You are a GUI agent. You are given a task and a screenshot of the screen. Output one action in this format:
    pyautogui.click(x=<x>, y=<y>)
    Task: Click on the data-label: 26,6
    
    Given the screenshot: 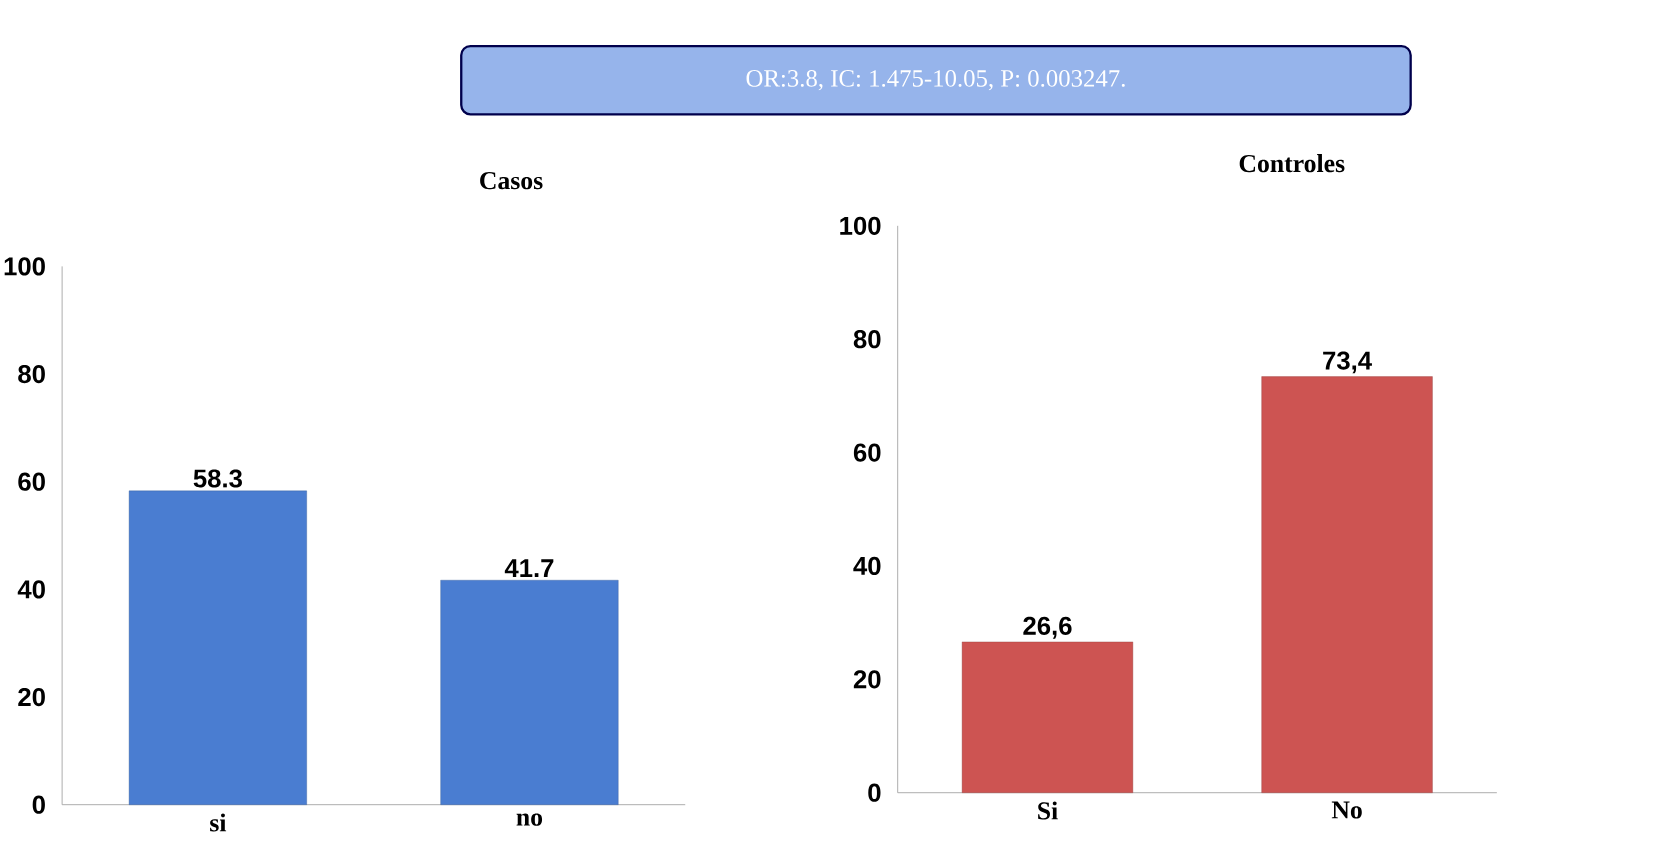 What is the action you would take?
    pyautogui.click(x=1047, y=627)
    